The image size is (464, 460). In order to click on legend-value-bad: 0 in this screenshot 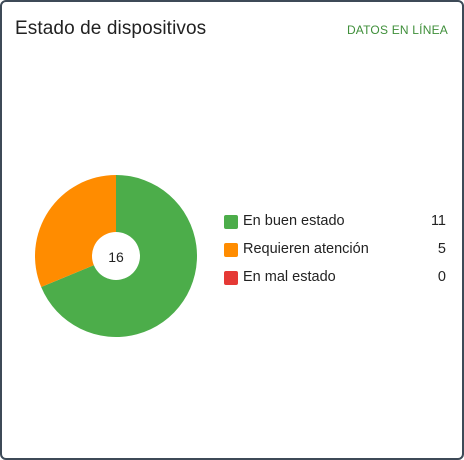, I will do `click(441, 277)`.